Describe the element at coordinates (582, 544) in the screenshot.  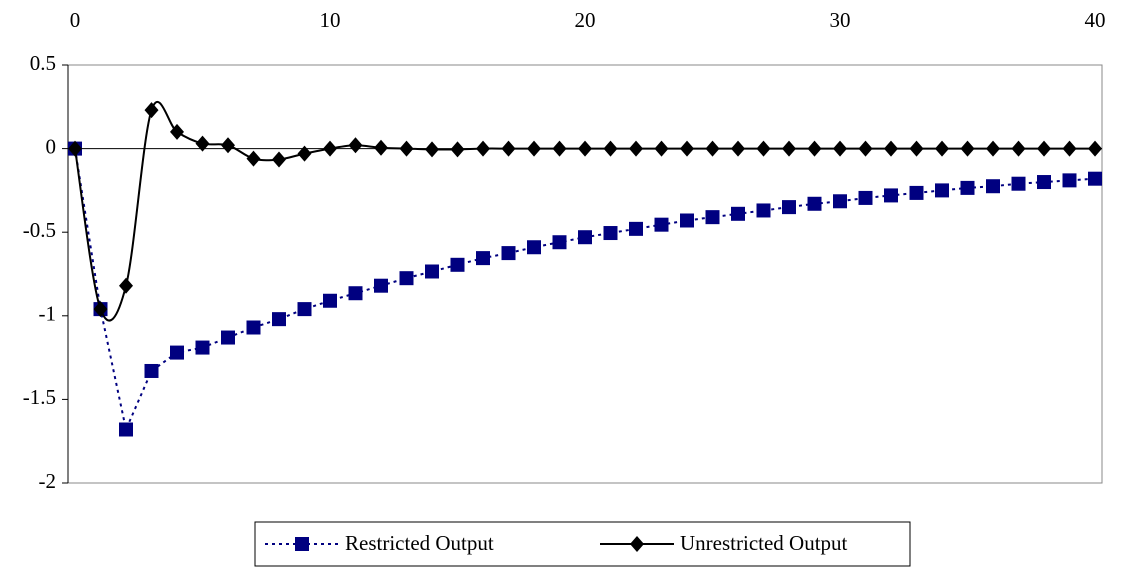
I see `legend-box` at that location.